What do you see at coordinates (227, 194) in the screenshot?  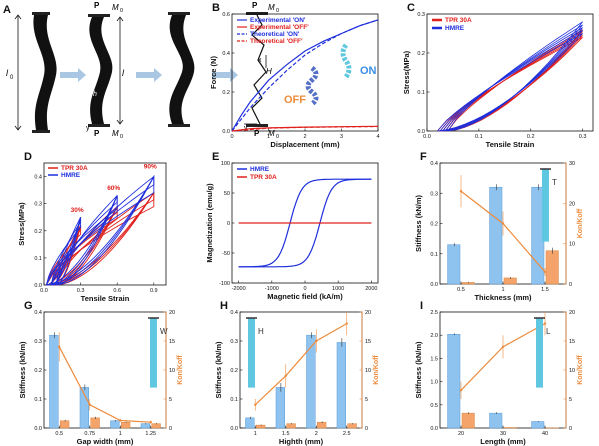 I see `y-tick-label: 50` at bounding box center [227, 194].